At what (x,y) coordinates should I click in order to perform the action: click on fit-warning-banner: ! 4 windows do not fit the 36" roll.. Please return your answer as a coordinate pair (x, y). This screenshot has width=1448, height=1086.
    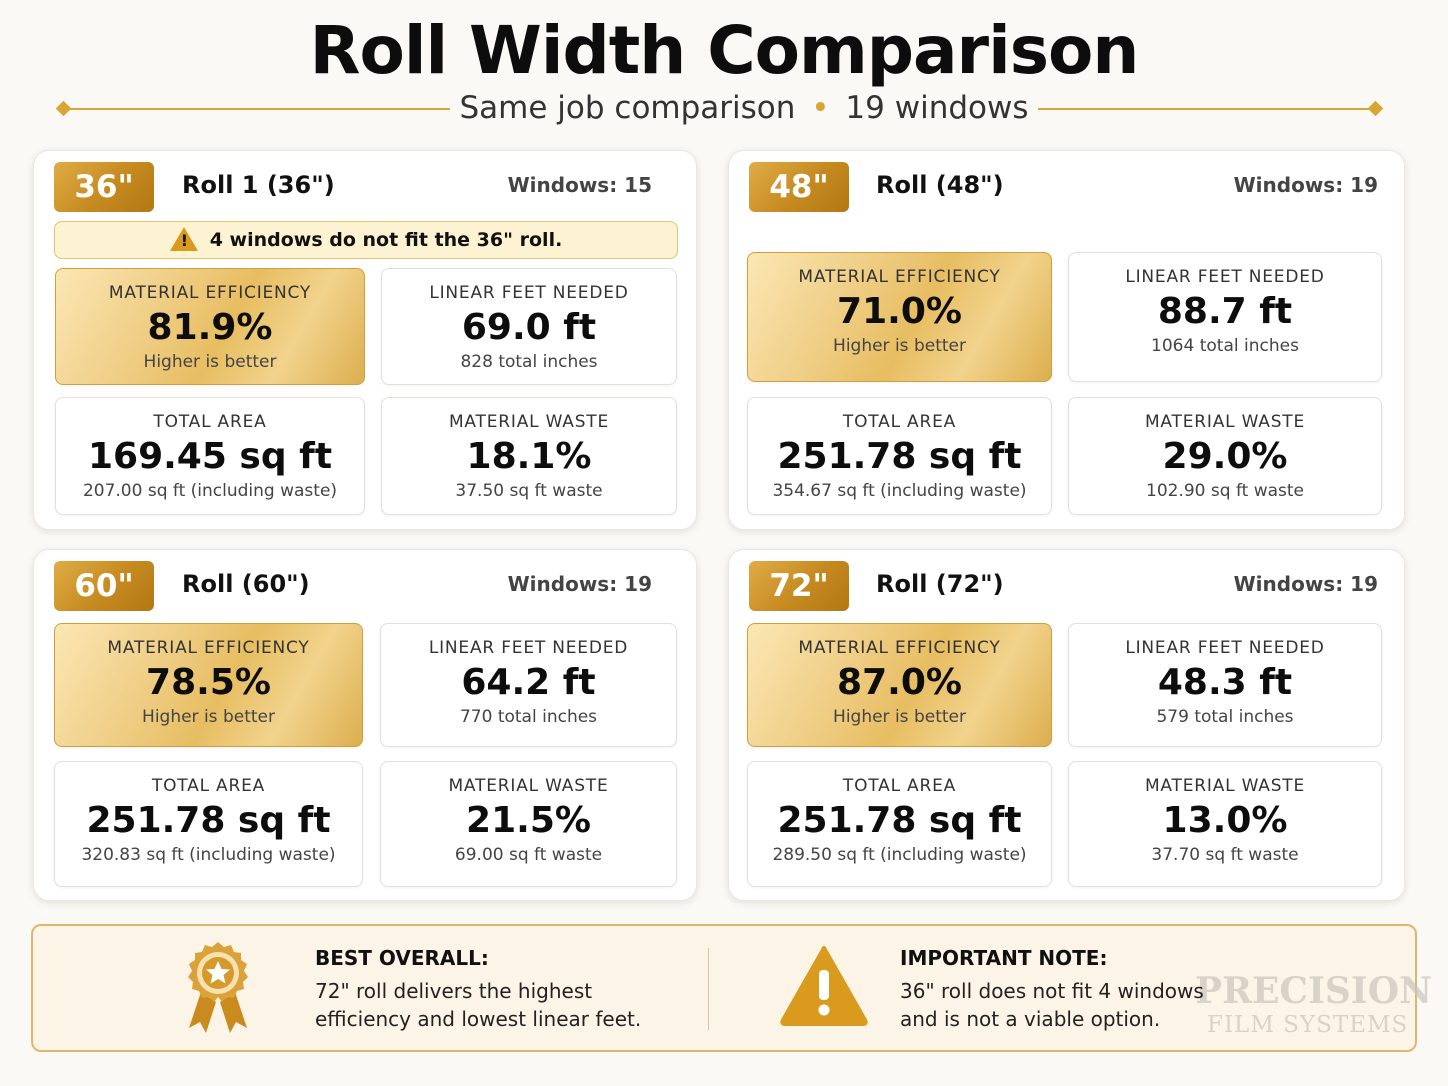
    Looking at the image, I should click on (366, 240).